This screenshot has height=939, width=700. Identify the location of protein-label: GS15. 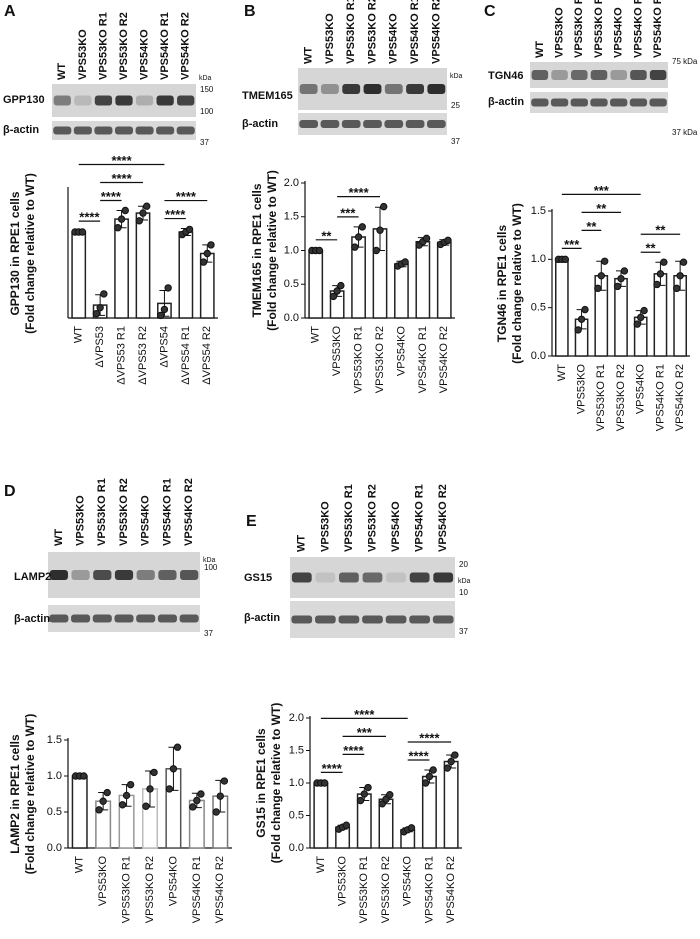
(258, 578).